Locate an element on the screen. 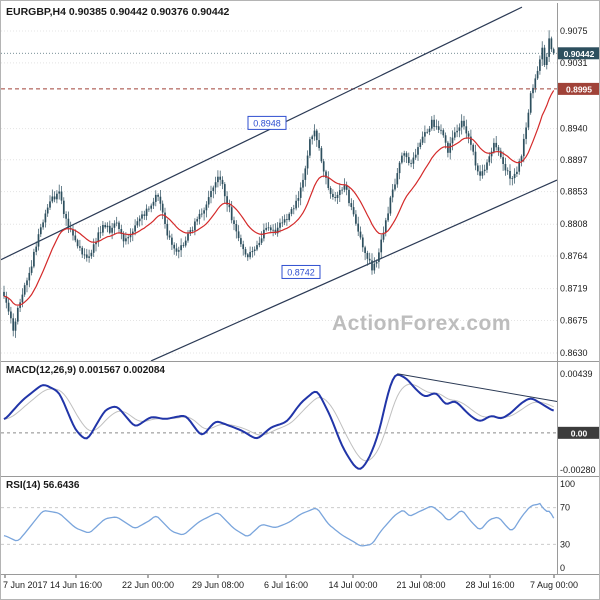 The height and width of the screenshot is (600, 600). svg-text: 0.90442 is located at coordinates (579, 54).